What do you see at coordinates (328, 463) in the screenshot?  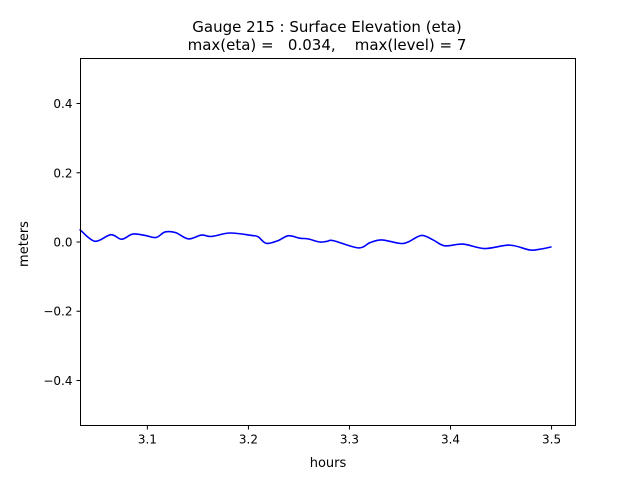 I see `x-axis-label: hours` at bounding box center [328, 463].